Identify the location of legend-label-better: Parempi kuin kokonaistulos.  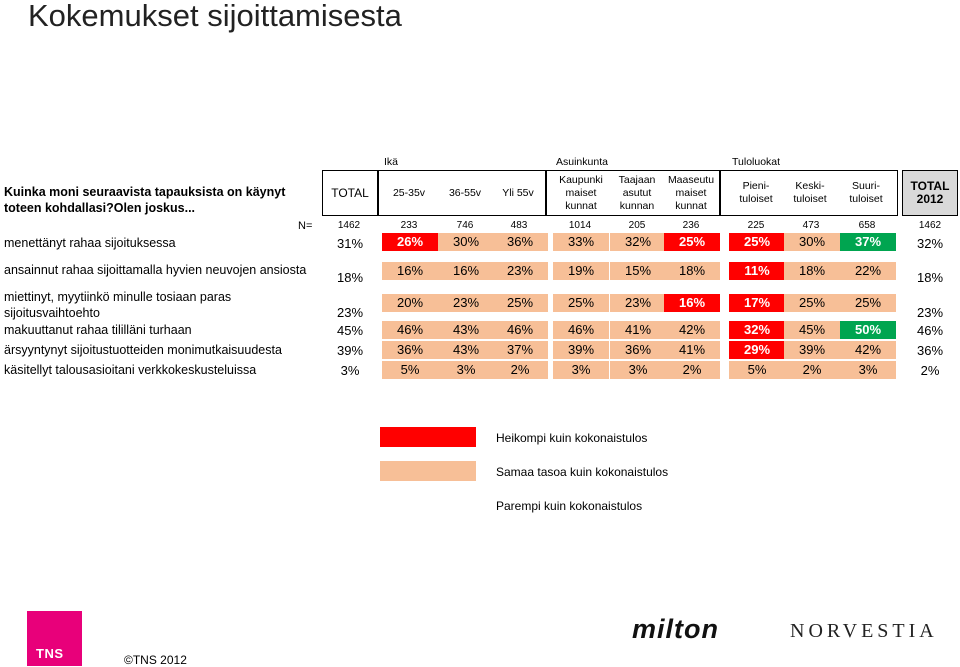
(569, 506).